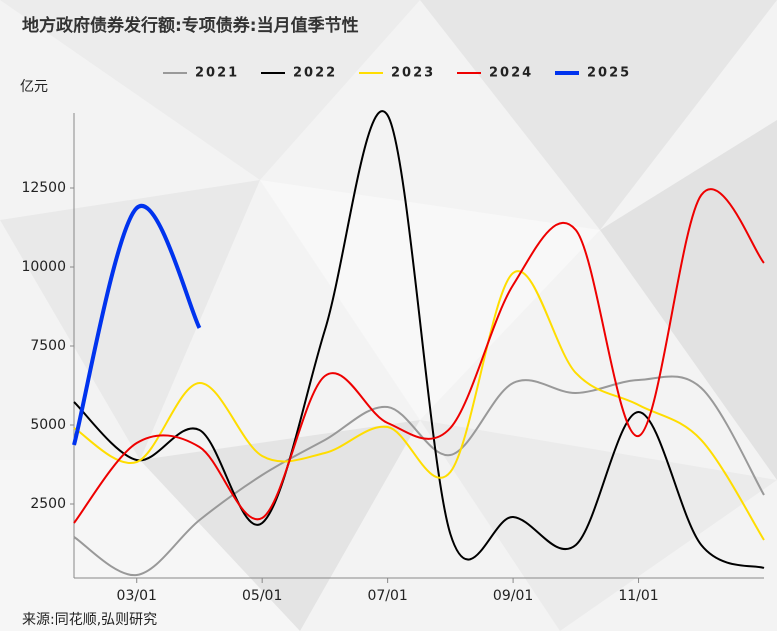  I want to click on legend: 2021 2022 2023 2024 2025, so click(397, 73).